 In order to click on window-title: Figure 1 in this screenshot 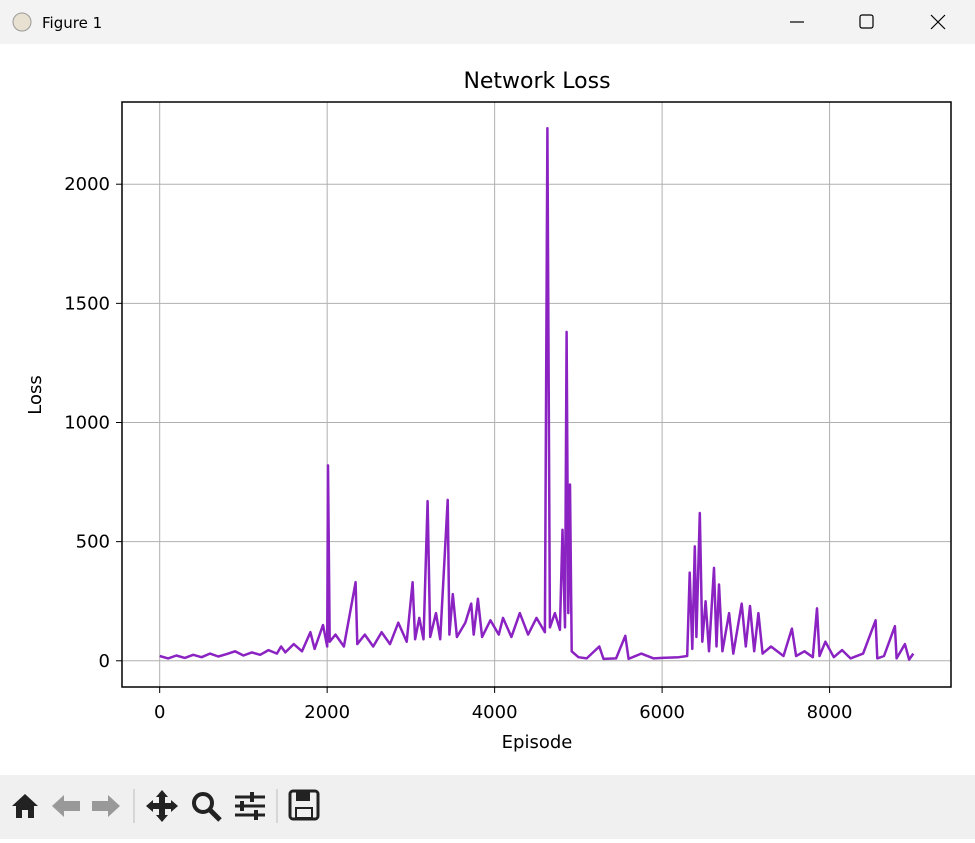, I will do `click(72, 23)`.